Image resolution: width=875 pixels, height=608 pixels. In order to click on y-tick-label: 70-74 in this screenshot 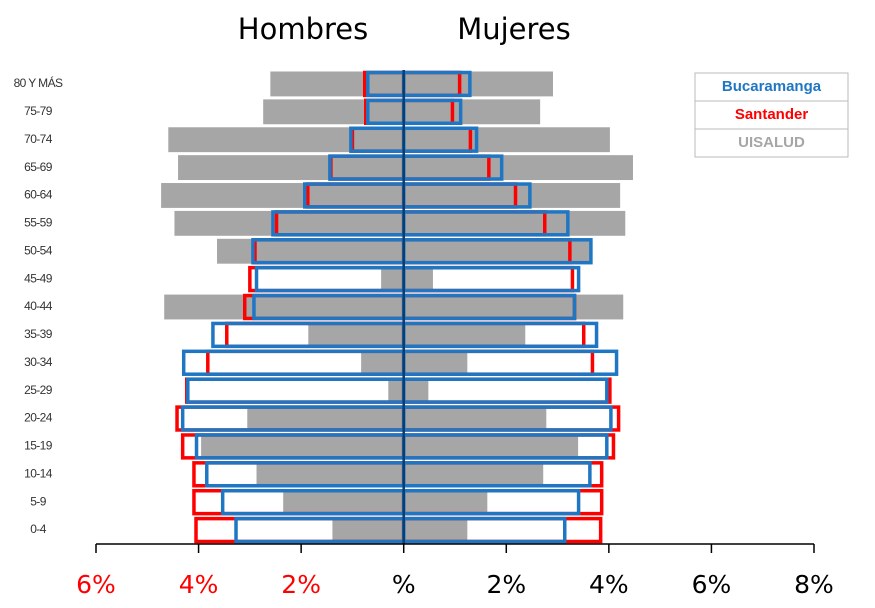, I will do `click(38, 139)`.